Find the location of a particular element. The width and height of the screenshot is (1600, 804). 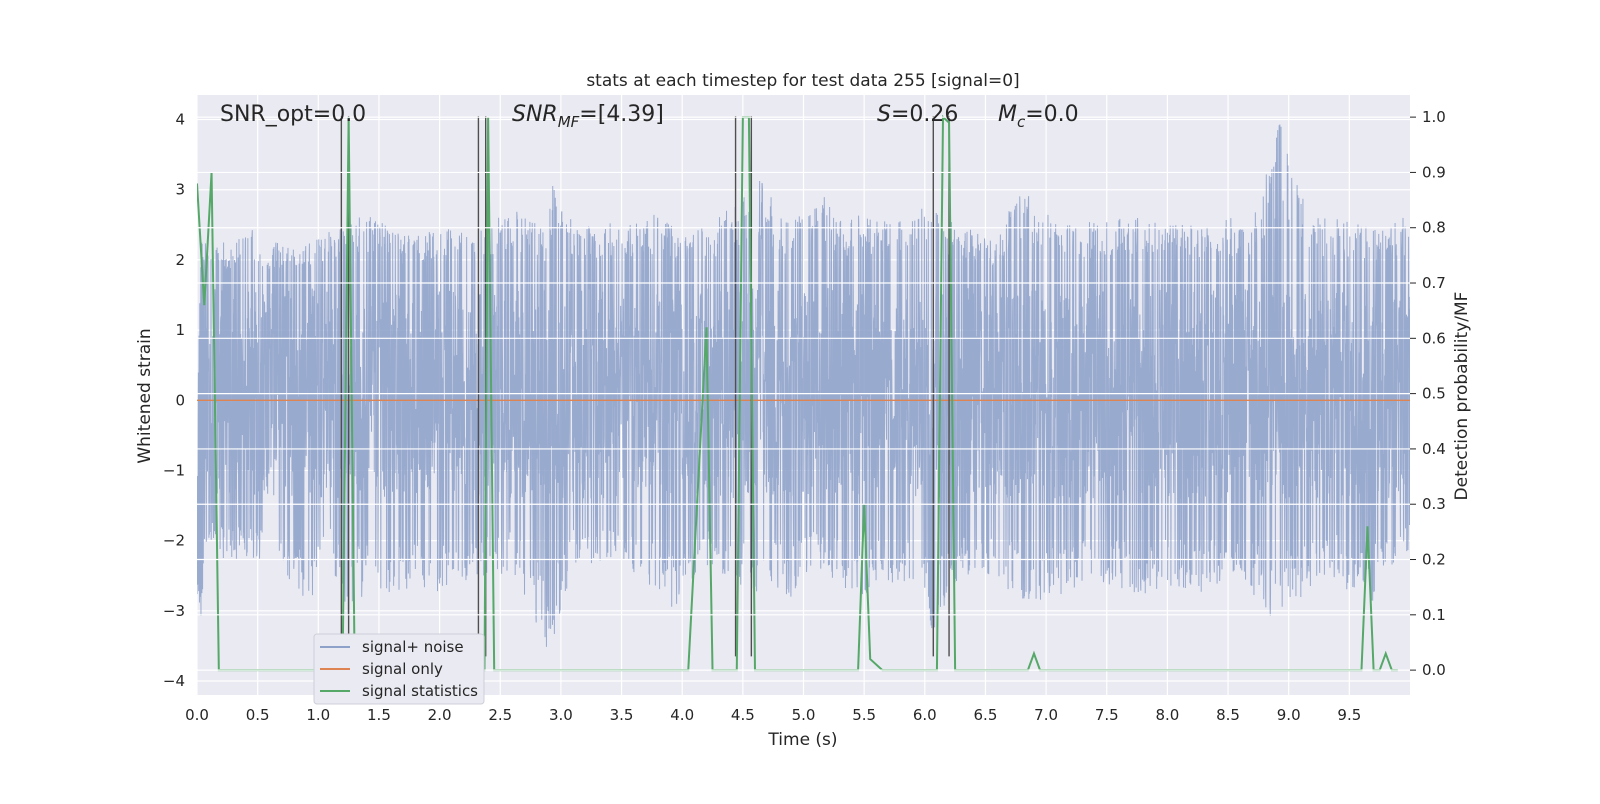

y-tick-label: 1 is located at coordinates (180, 330).